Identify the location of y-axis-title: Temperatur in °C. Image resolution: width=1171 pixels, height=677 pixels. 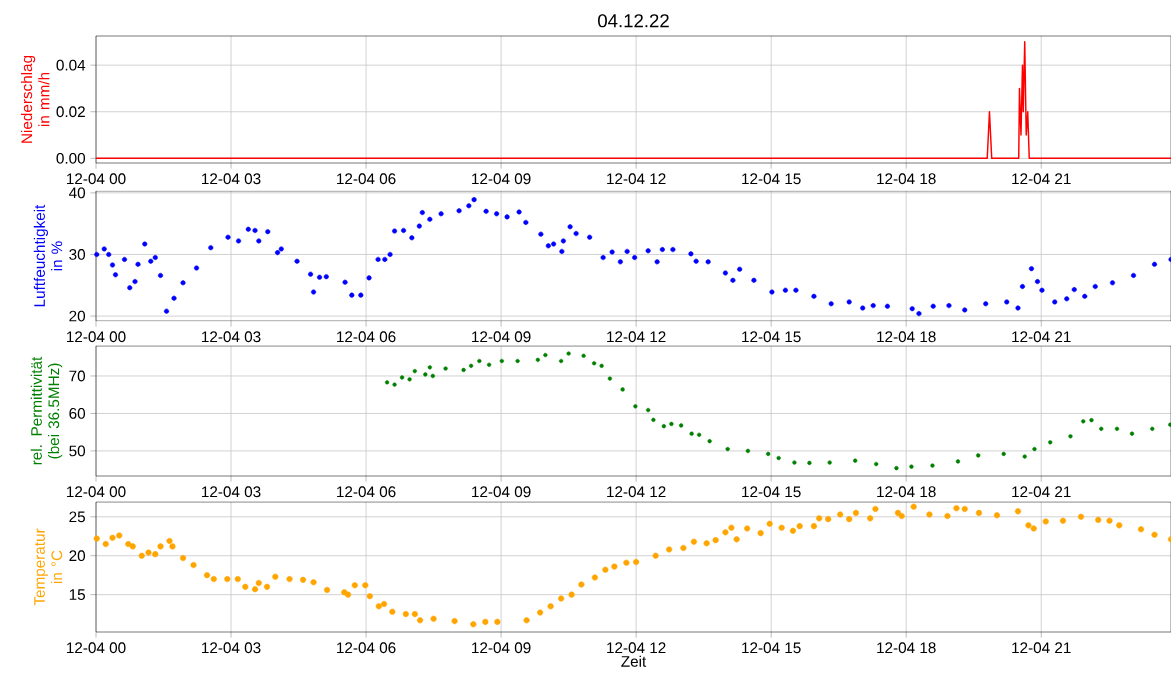
(48, 567).